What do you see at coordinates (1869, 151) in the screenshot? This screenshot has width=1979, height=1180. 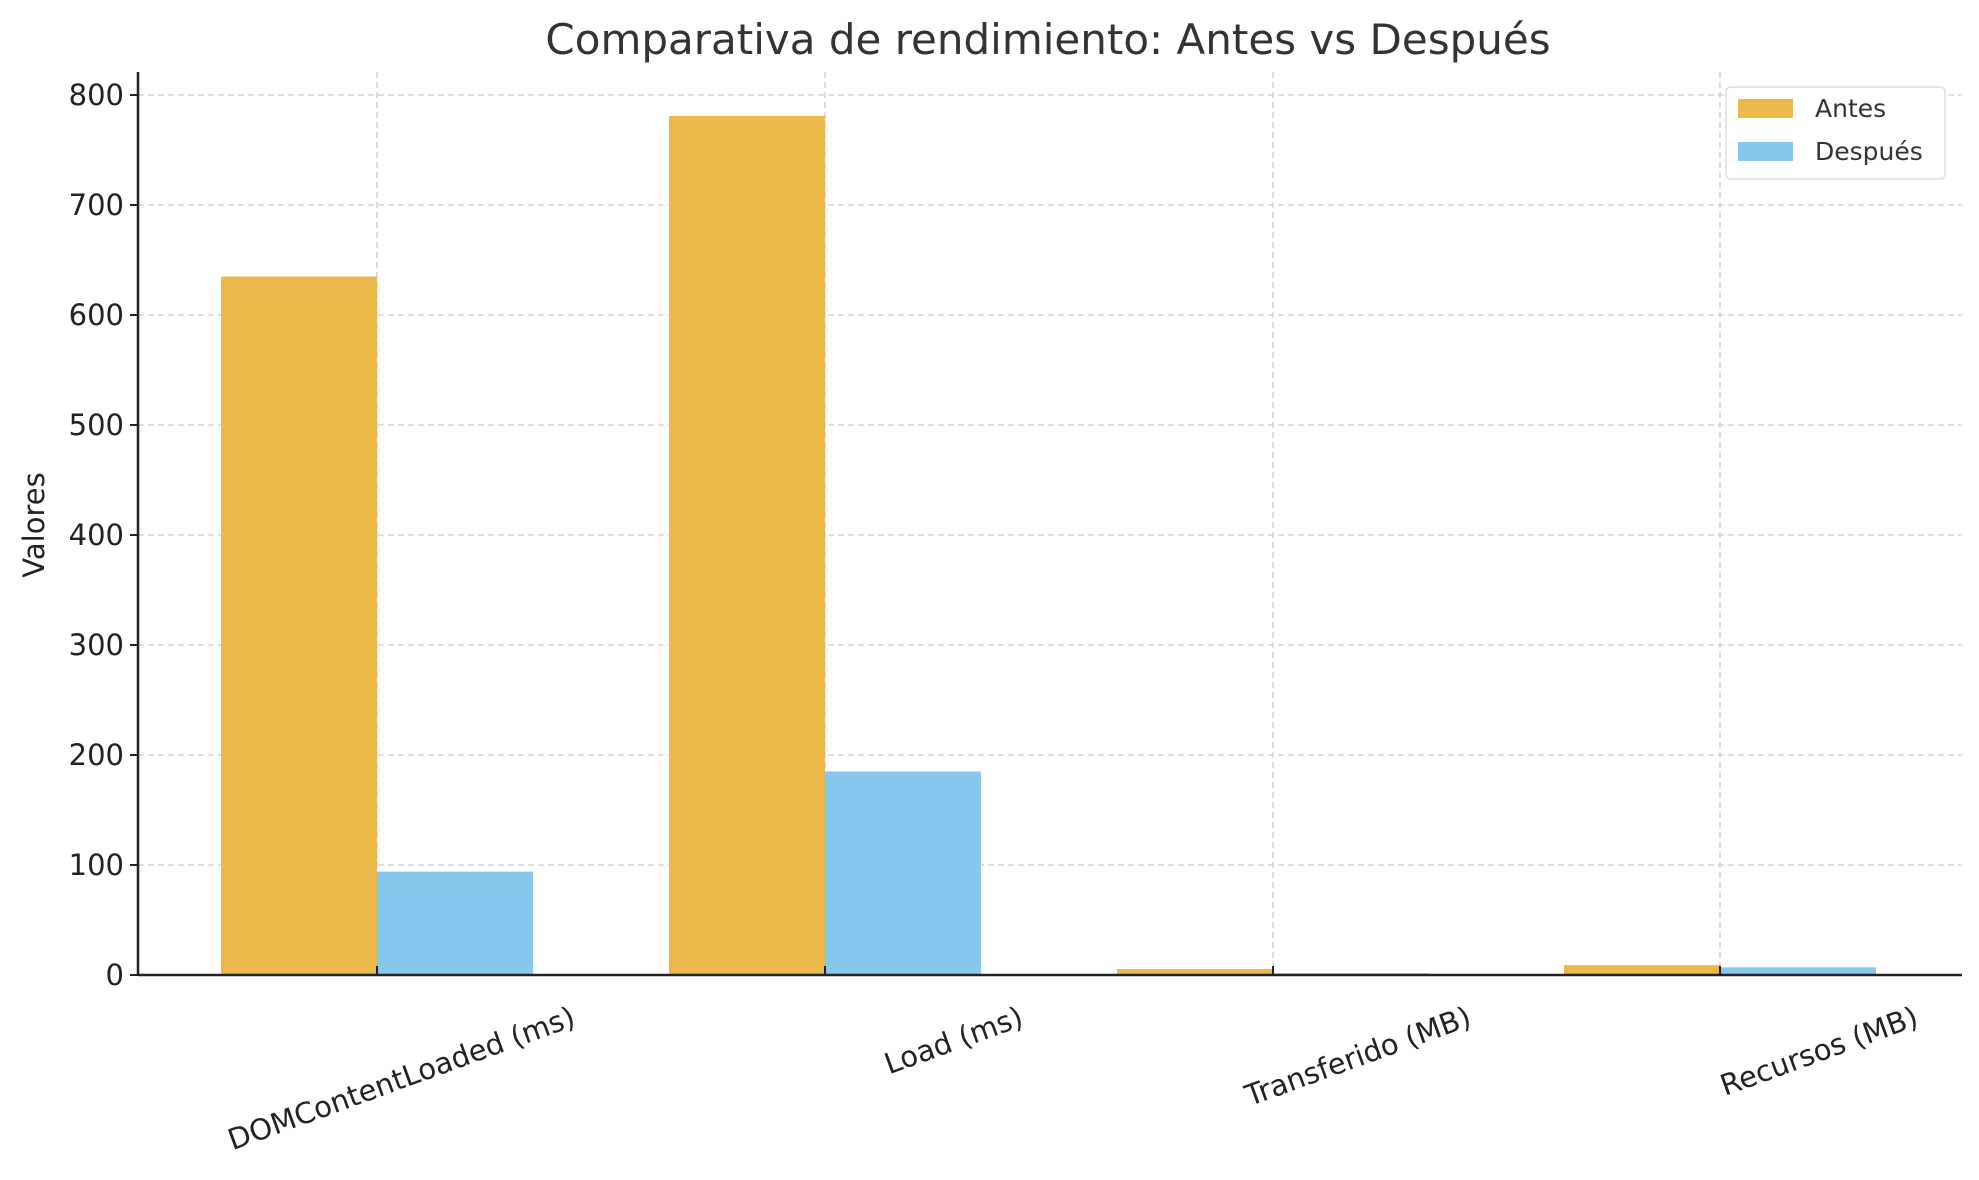 I see `legend-label: Después` at bounding box center [1869, 151].